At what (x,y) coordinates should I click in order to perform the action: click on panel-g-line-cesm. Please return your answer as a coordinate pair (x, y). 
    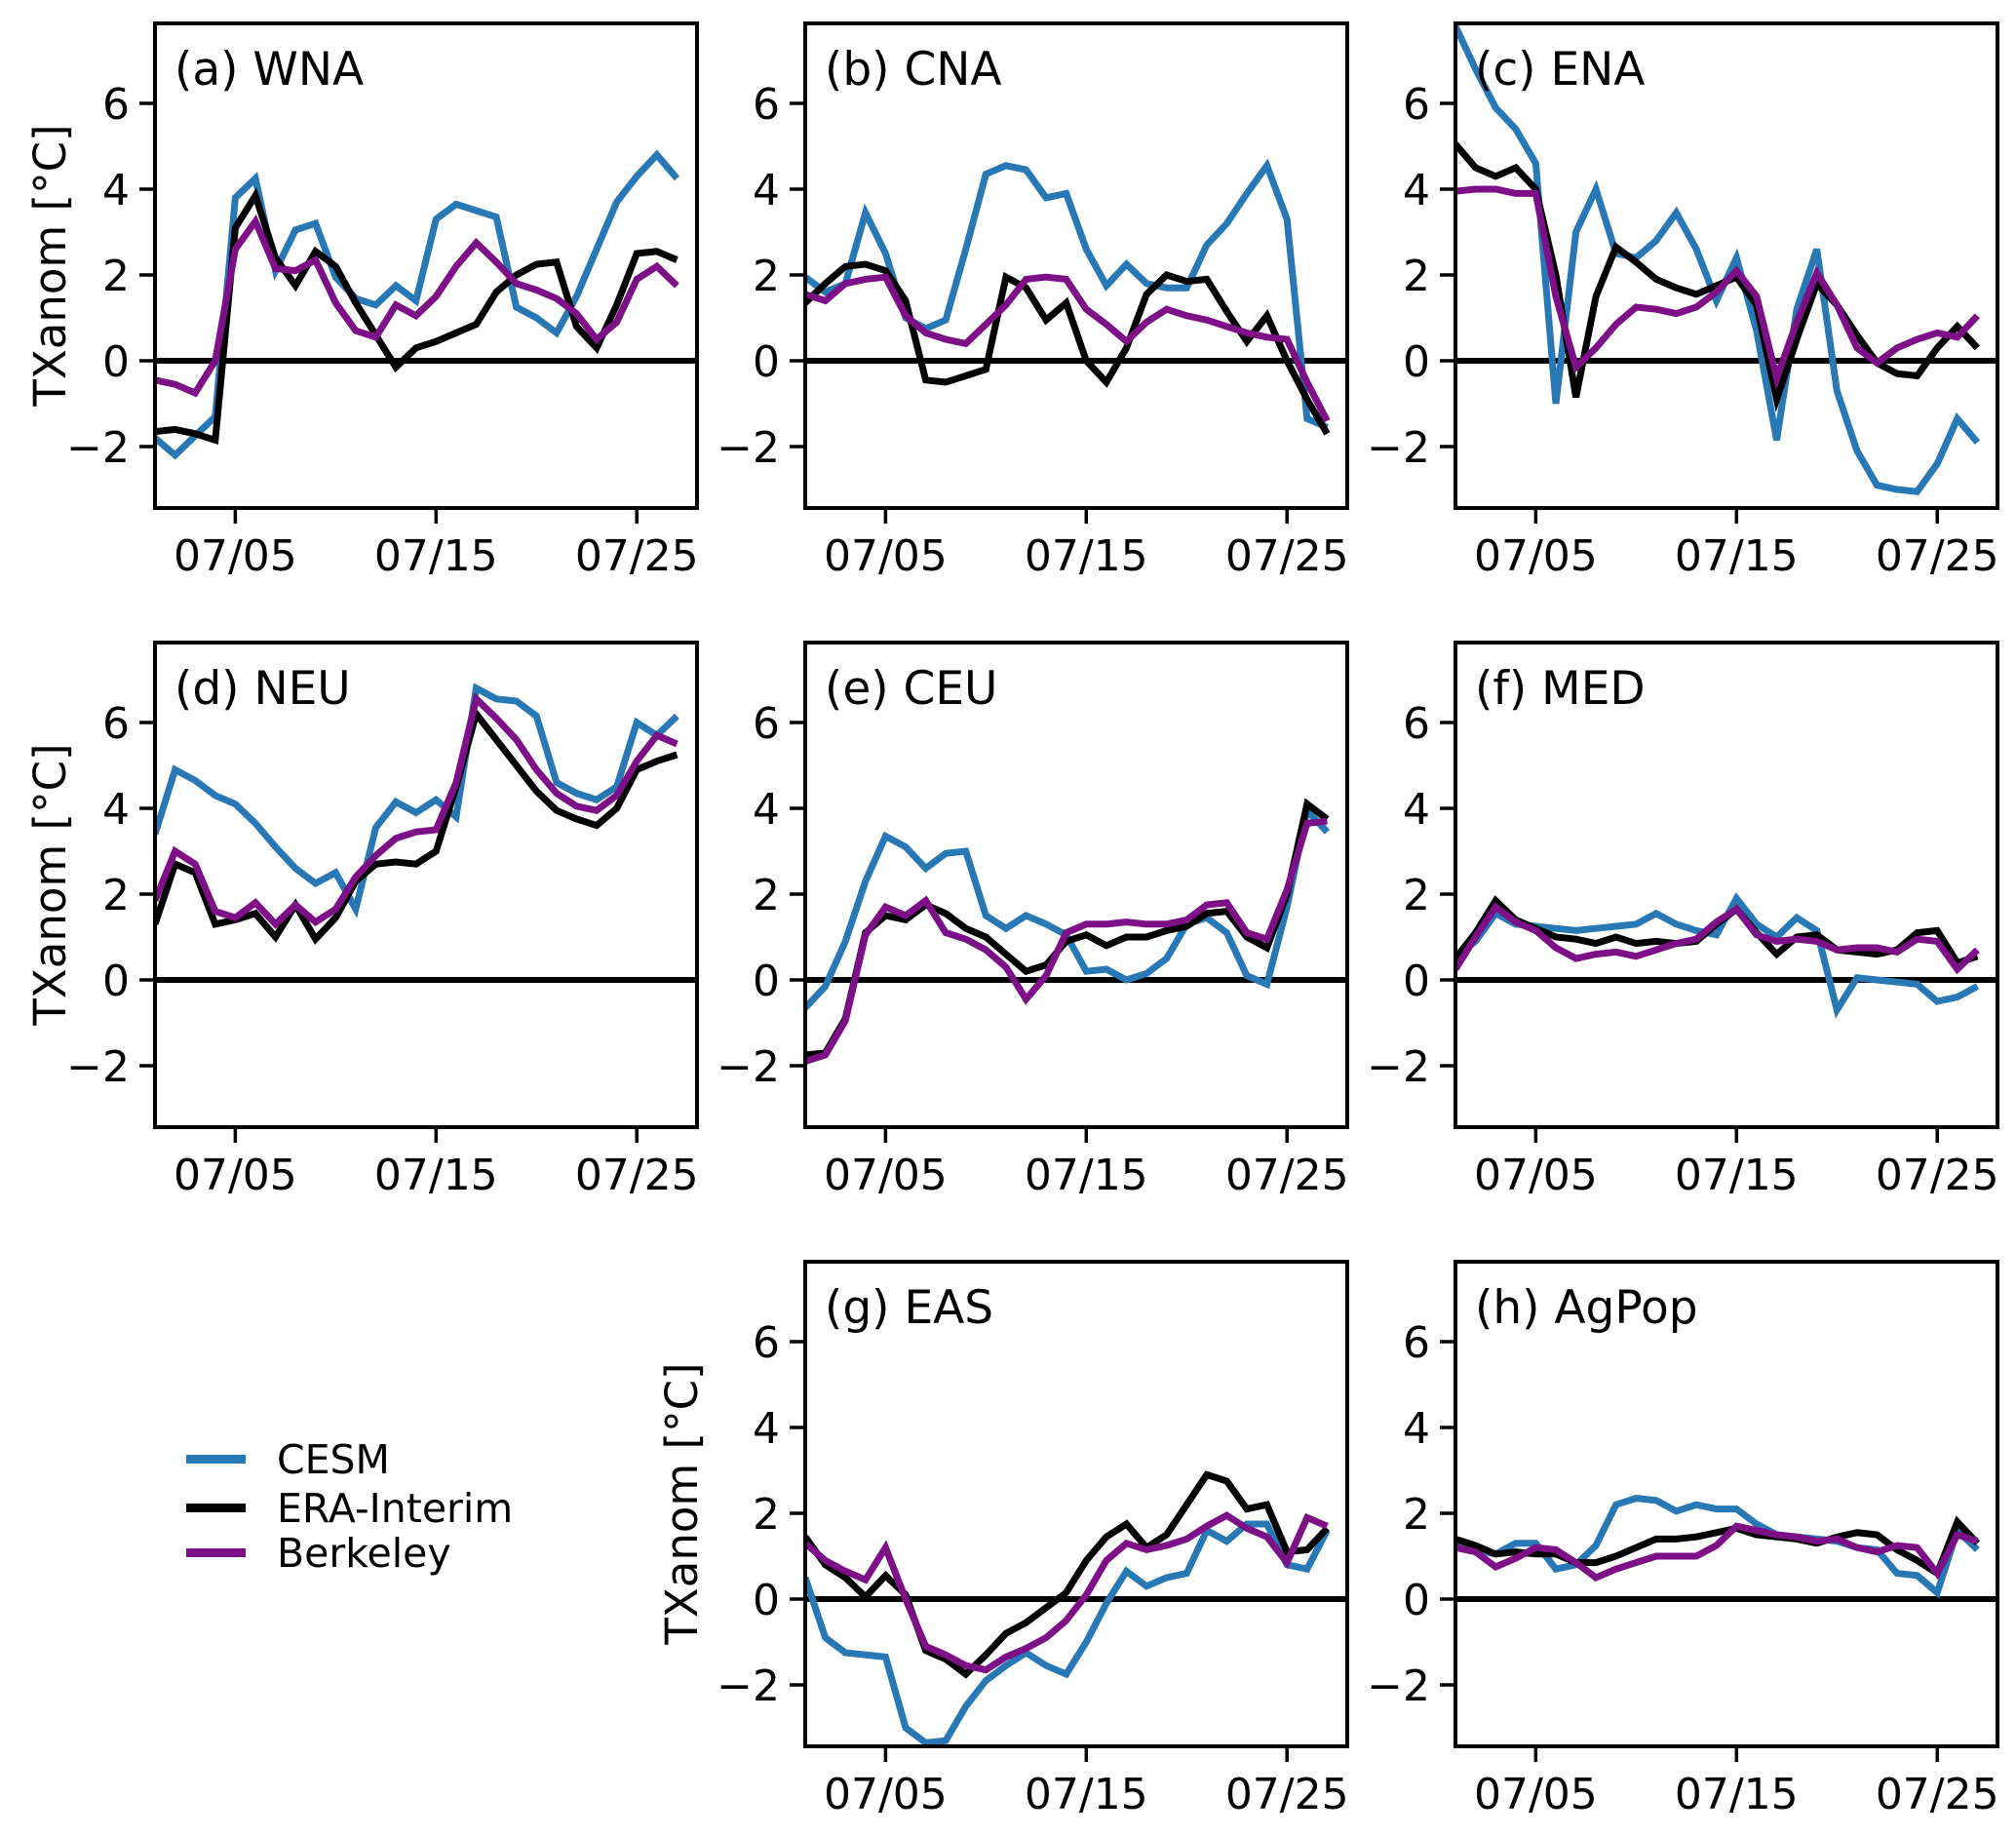
    Looking at the image, I should click on (1068, 1633).